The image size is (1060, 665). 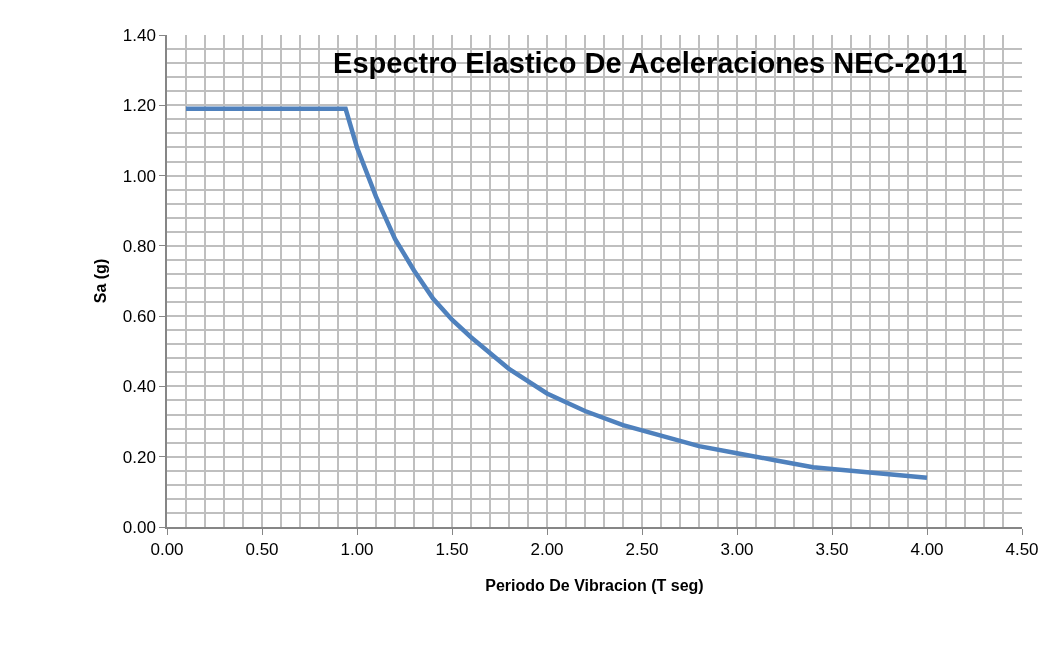 What do you see at coordinates (139, 317) in the screenshot?
I see `y-tick-label: 0.60` at bounding box center [139, 317].